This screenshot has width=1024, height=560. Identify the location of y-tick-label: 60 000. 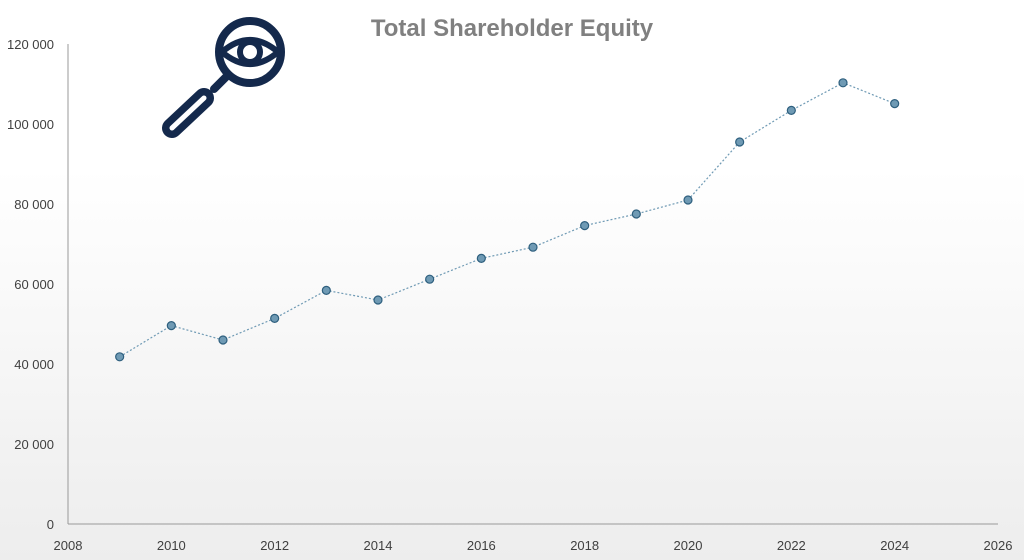
(34, 284).